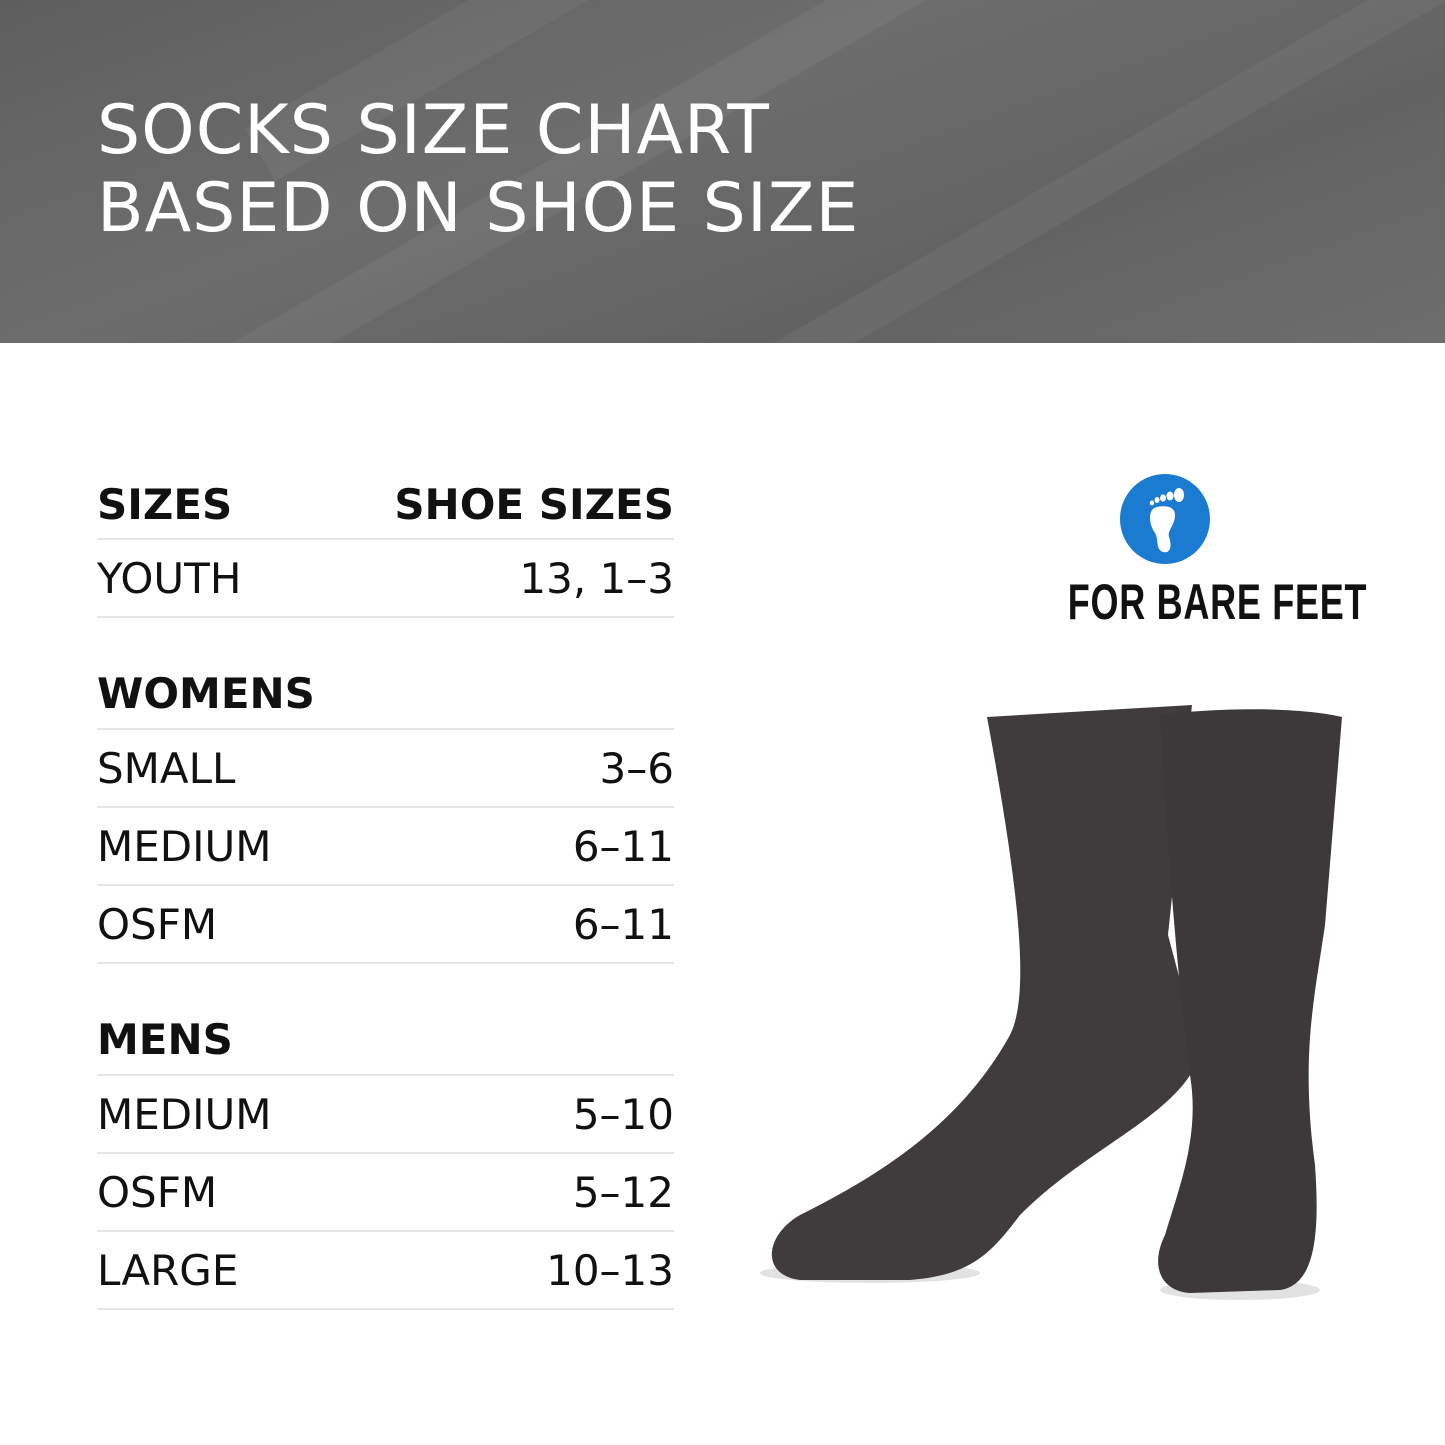  Describe the element at coordinates (478, 208) in the screenshot. I see `title-line-2: BASED ON SHOE SIZE` at that location.